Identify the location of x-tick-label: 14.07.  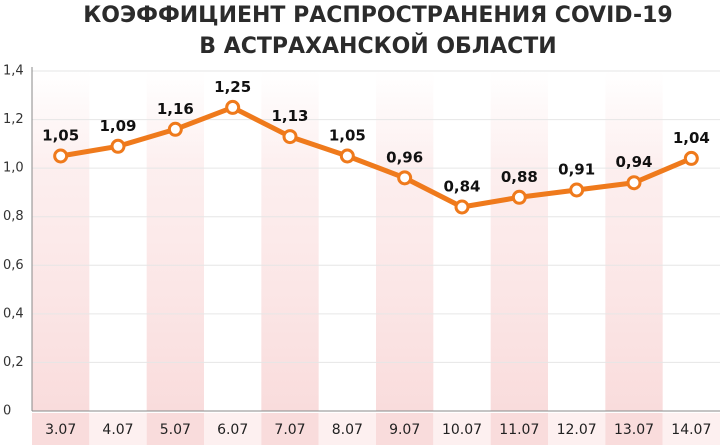
(691, 430).